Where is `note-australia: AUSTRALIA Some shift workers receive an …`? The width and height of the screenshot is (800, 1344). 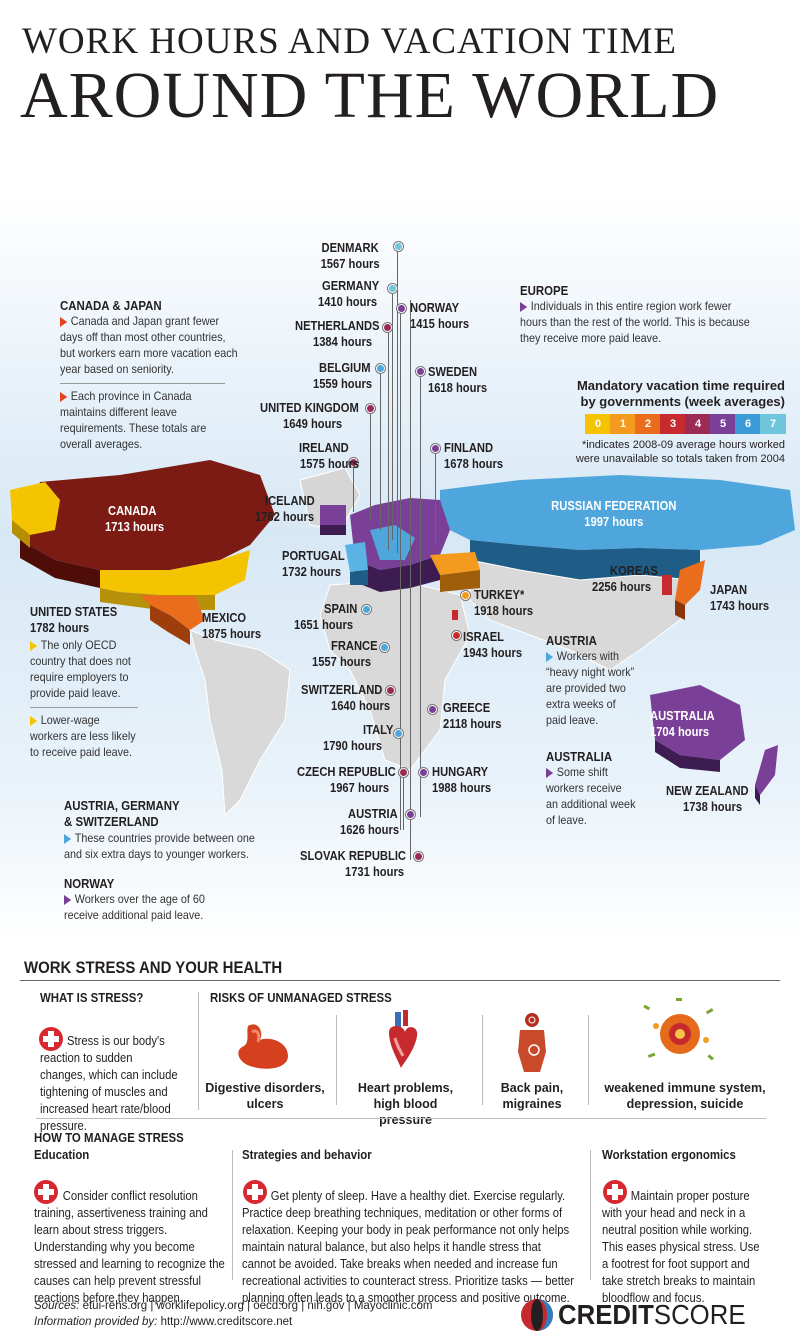 note-australia: AUSTRALIA Some shift workers receive an … is located at coordinates (593, 788).